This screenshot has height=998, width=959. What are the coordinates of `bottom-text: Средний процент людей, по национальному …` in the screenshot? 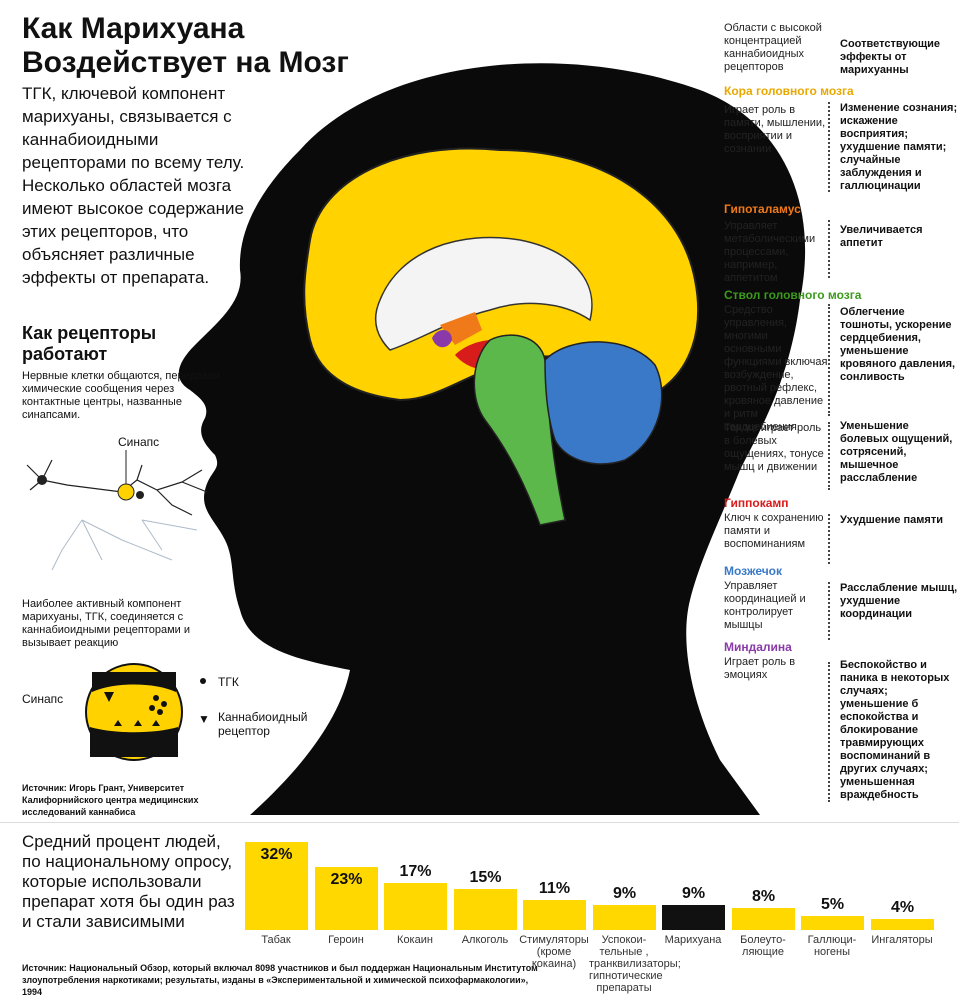 It's located at (128, 881).